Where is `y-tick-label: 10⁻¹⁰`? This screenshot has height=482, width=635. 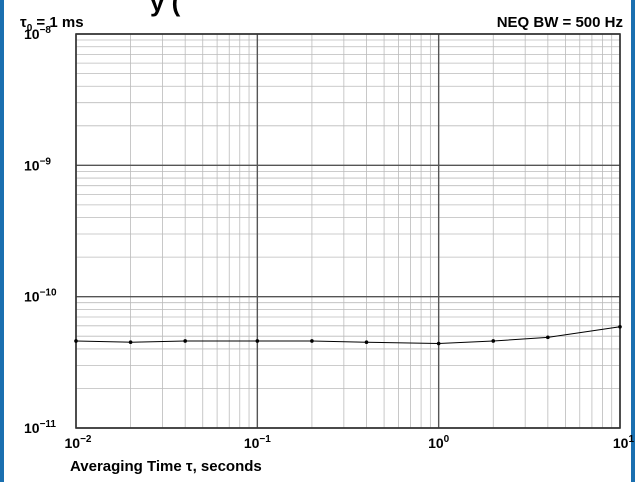 y-tick-label: 10⁻¹⁰ is located at coordinates (40, 296).